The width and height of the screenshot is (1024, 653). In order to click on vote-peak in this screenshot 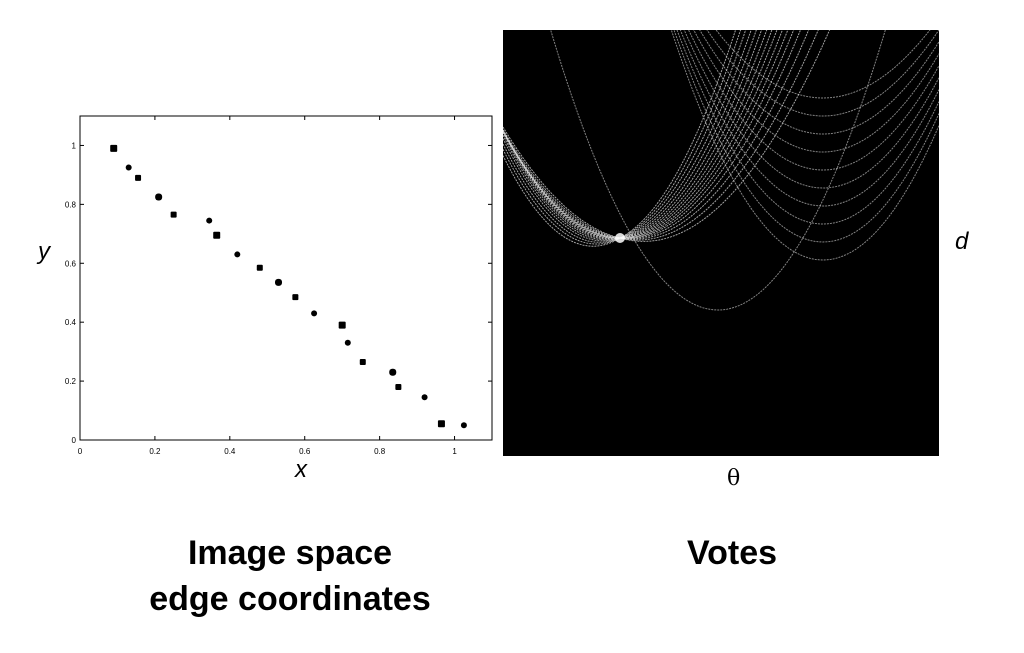, I will do `click(620, 238)`.